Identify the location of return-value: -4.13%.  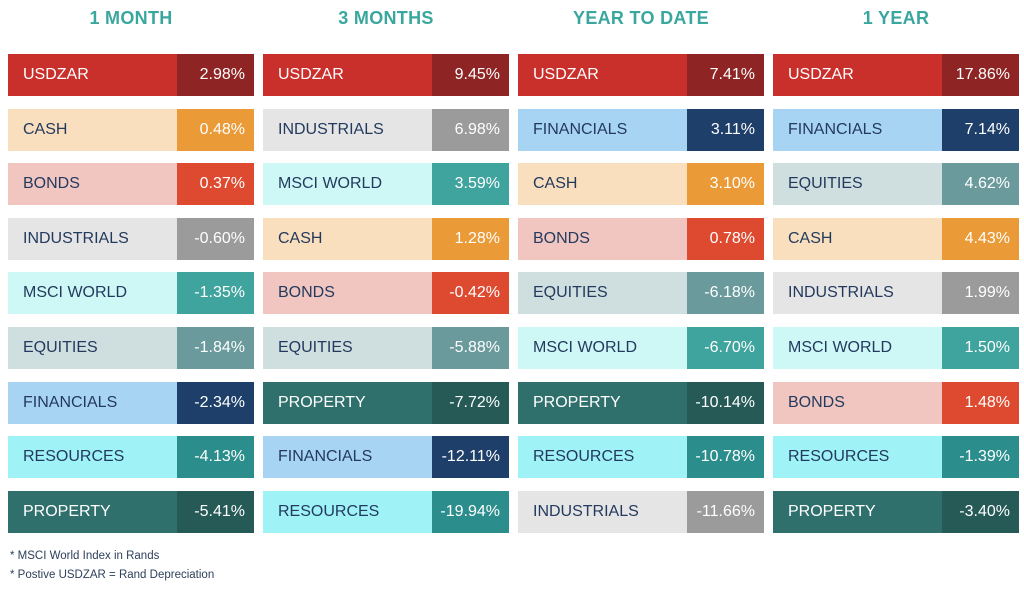
(215, 457).